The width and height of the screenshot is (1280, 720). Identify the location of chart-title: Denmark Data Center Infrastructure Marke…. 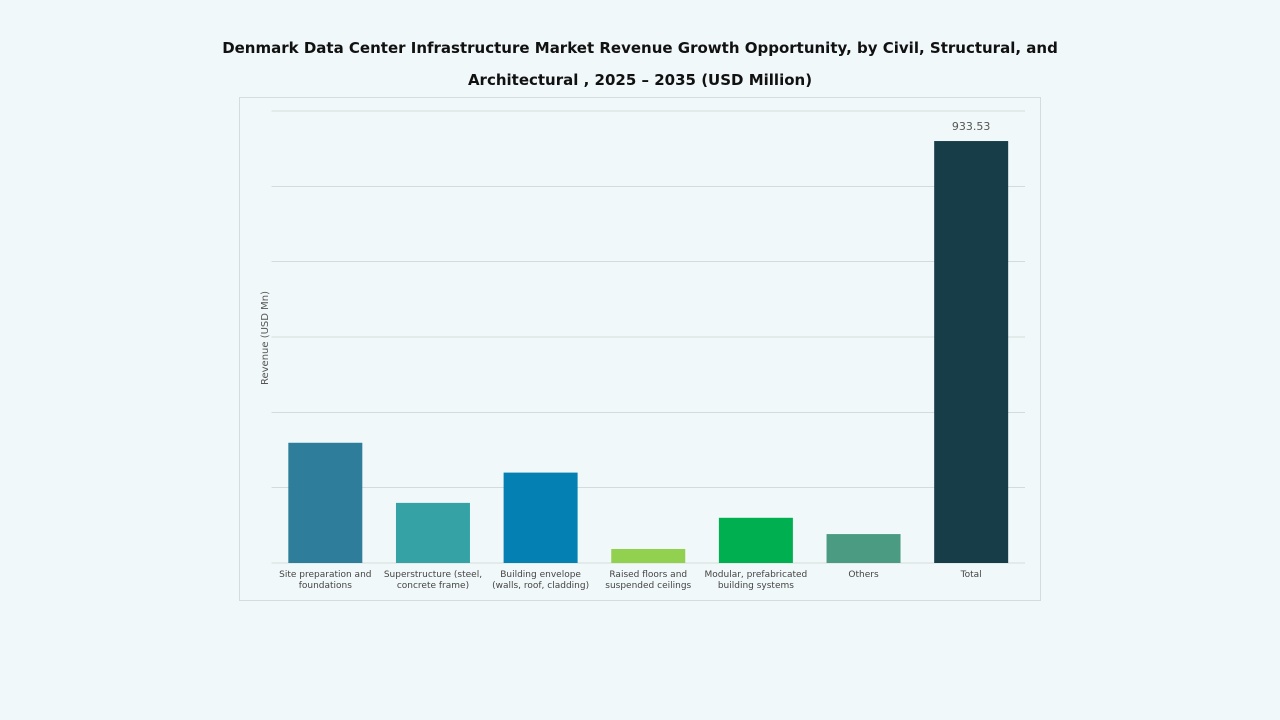
(640, 64).